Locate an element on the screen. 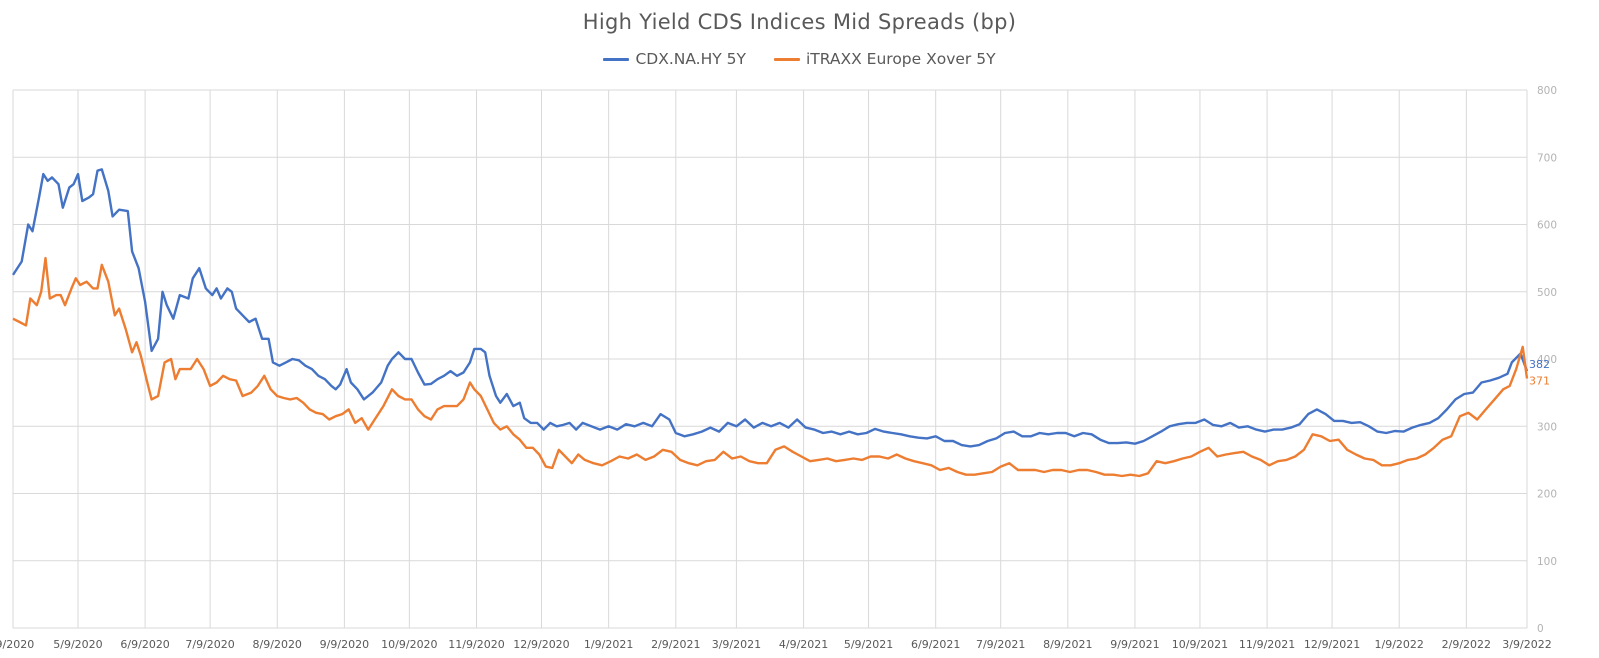 This screenshot has height=658, width=1599. legend-label-cdx: CDX.NA.HY 5Y is located at coordinates (690, 59).